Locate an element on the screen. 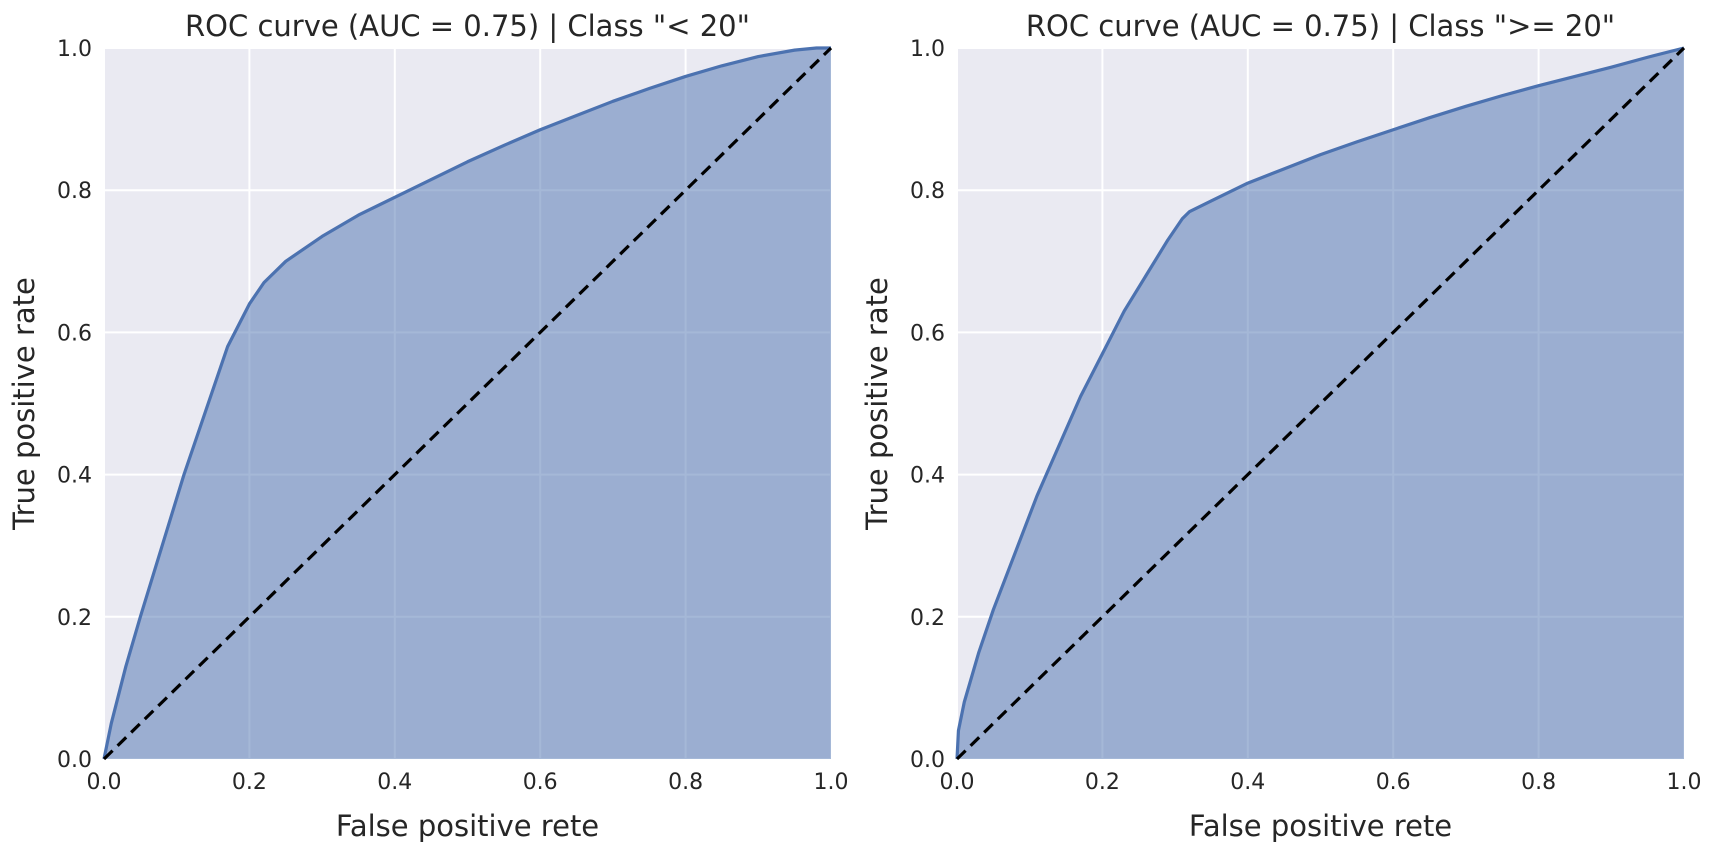 The width and height of the screenshot is (1715, 851). chart-title: ROC curve (AUC = 0.75) | Class "< 20" is located at coordinates (467, 26).